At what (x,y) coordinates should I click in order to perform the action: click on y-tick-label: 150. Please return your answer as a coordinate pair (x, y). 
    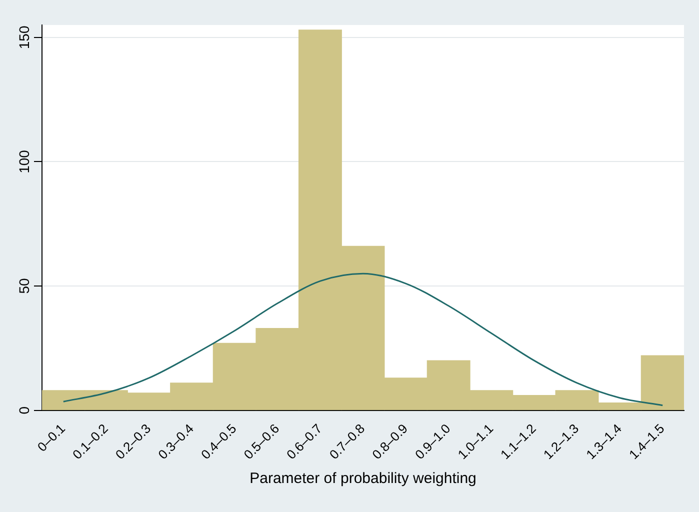
    Looking at the image, I should click on (24, 38).